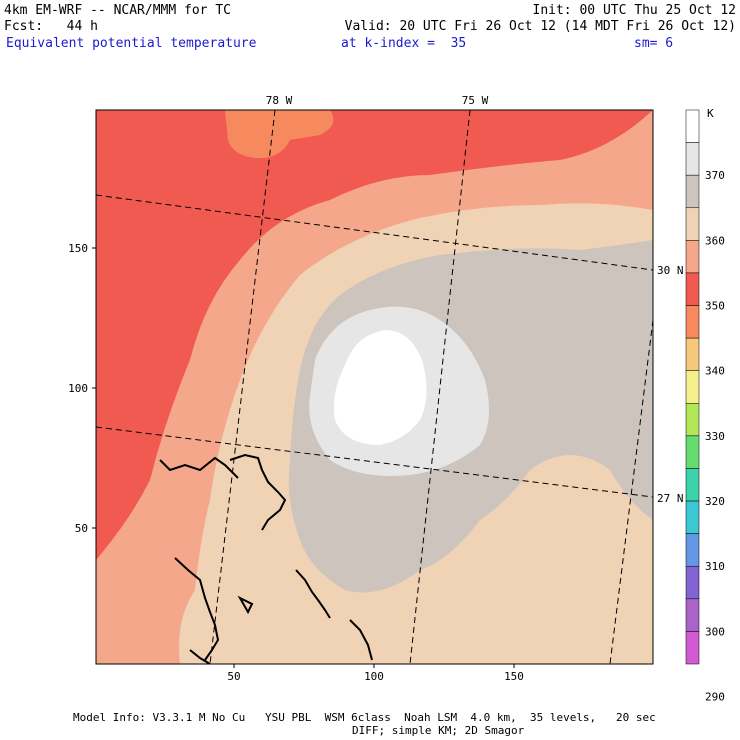 The width and height of the screenshot is (740, 740). What do you see at coordinates (705, 406) in the screenshot?
I see `colorbar: 370360350340330320310300290280` at bounding box center [705, 406].